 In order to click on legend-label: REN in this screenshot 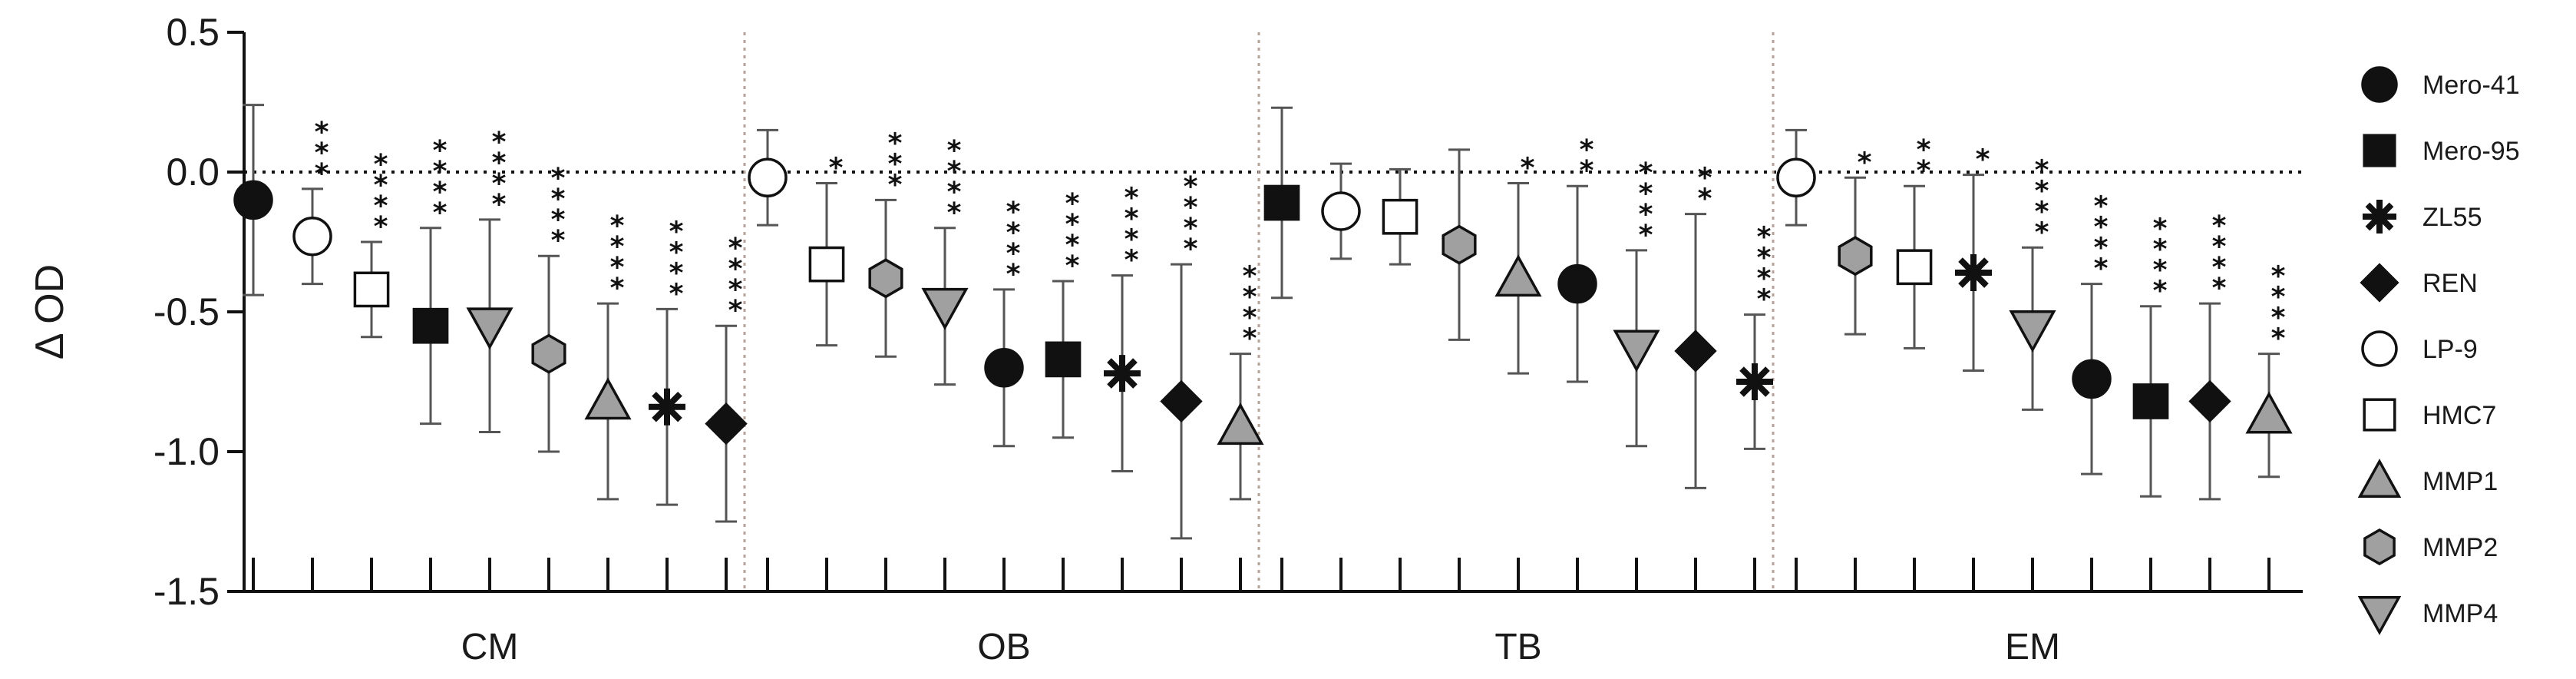, I will do `click(2450, 284)`.